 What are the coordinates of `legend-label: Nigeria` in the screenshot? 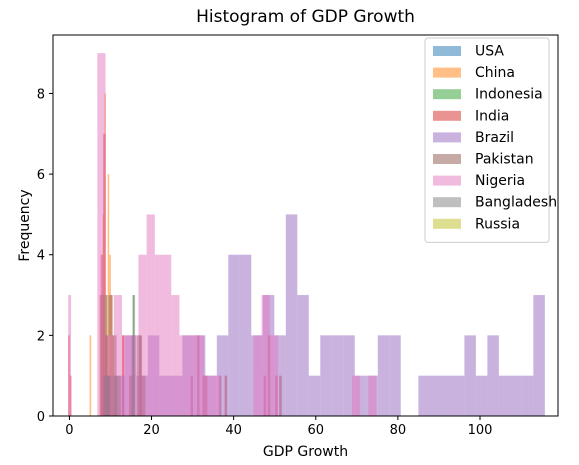 It's located at (500, 181).